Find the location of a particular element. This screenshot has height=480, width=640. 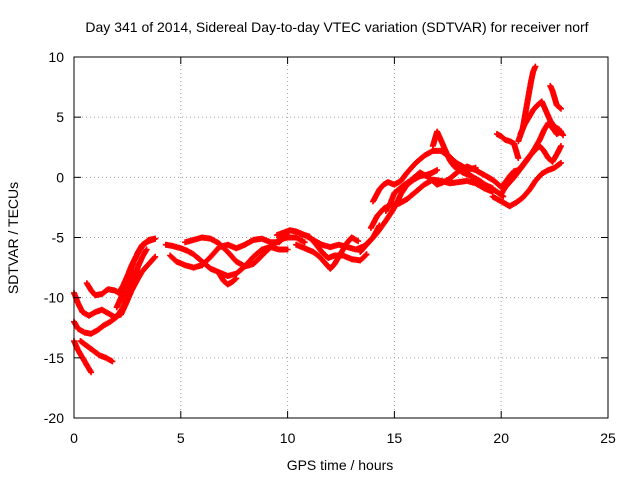

x-axis-label: GPS time / hours is located at coordinates (340, 465).